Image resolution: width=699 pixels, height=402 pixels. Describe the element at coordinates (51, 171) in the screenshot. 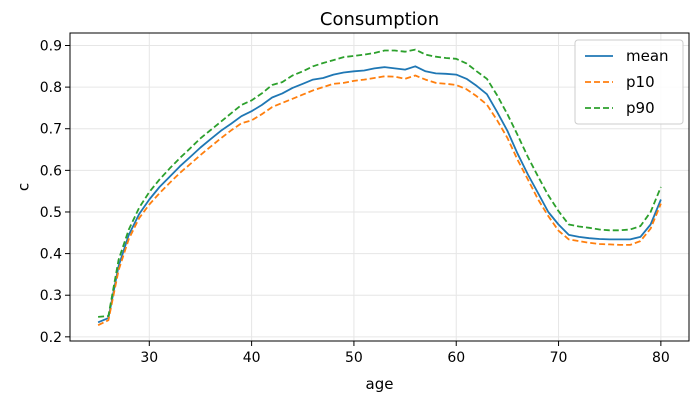

I see `y-tick-label: 0.6` at that location.